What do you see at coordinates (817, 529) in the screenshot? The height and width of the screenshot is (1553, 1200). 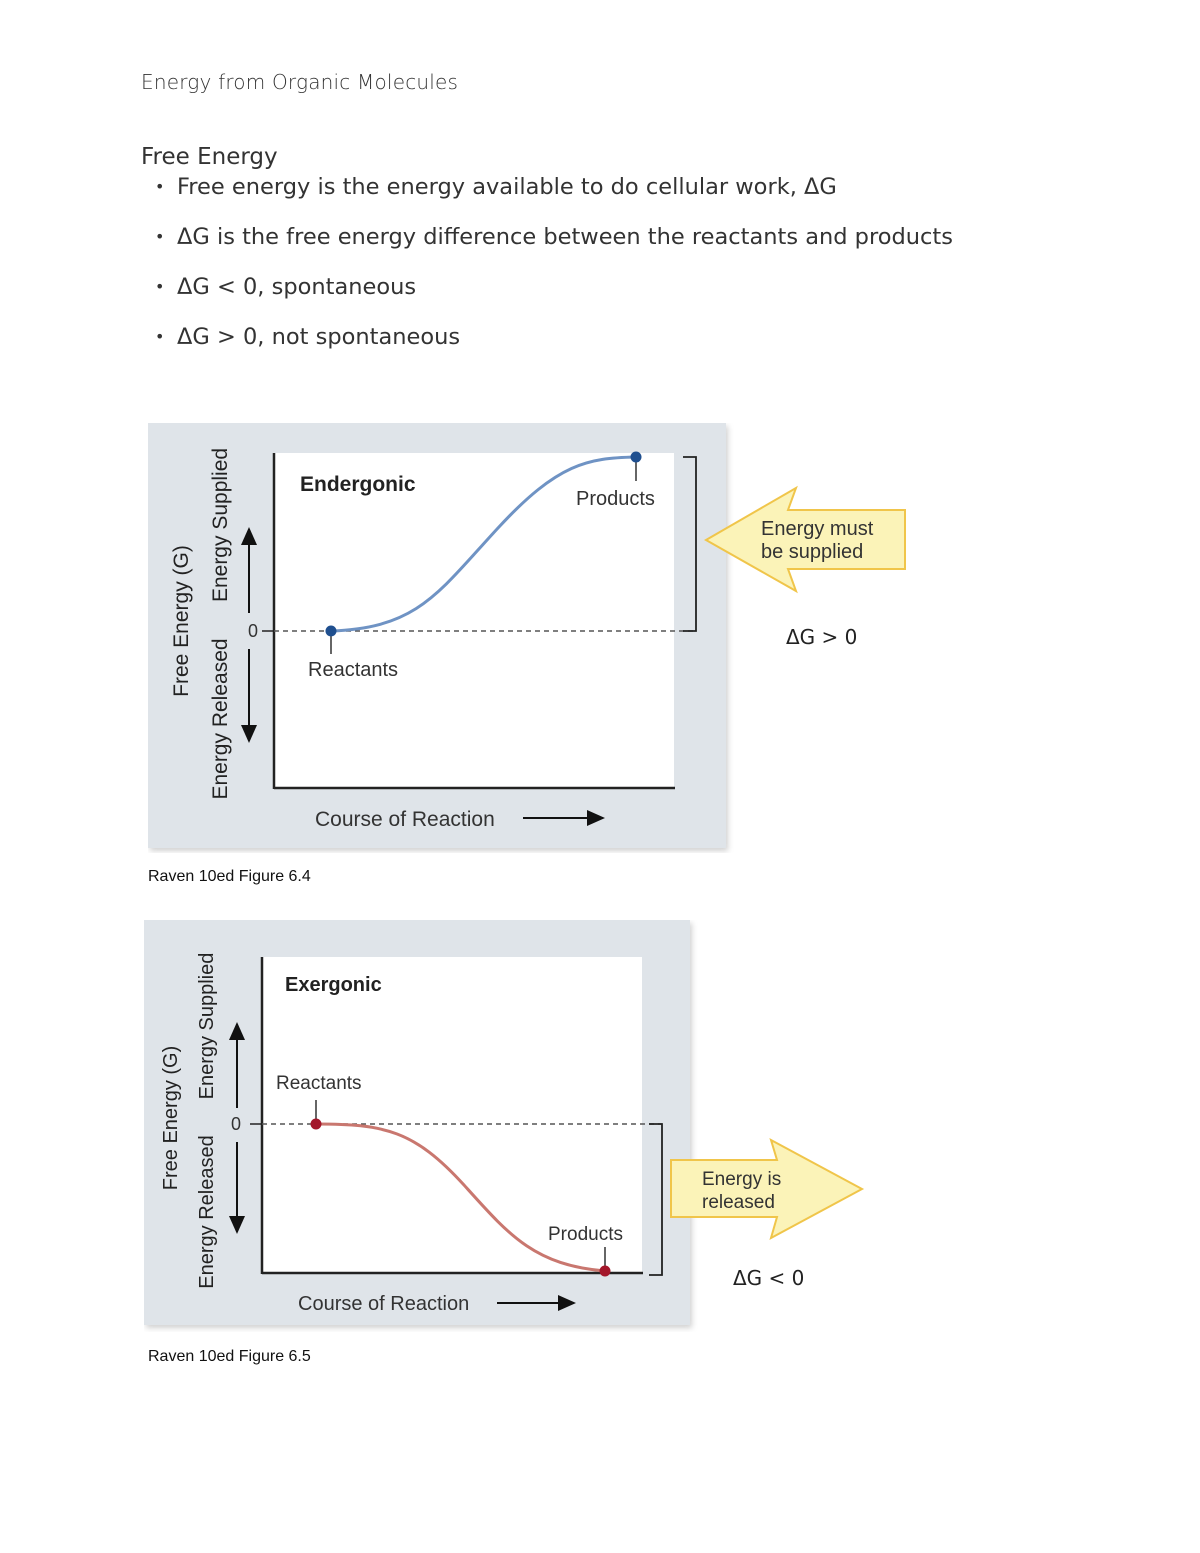 I see `callout-text-line1: Energy must` at bounding box center [817, 529].